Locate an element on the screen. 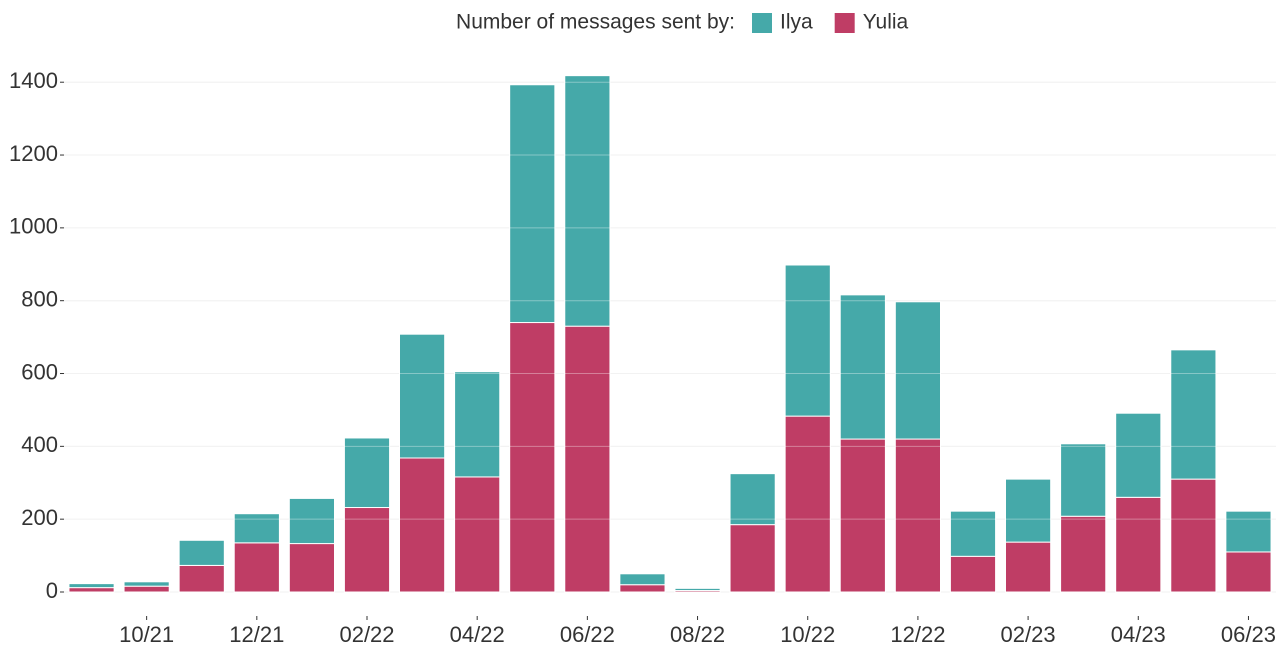  legend-label: Ilya is located at coordinates (796, 22).